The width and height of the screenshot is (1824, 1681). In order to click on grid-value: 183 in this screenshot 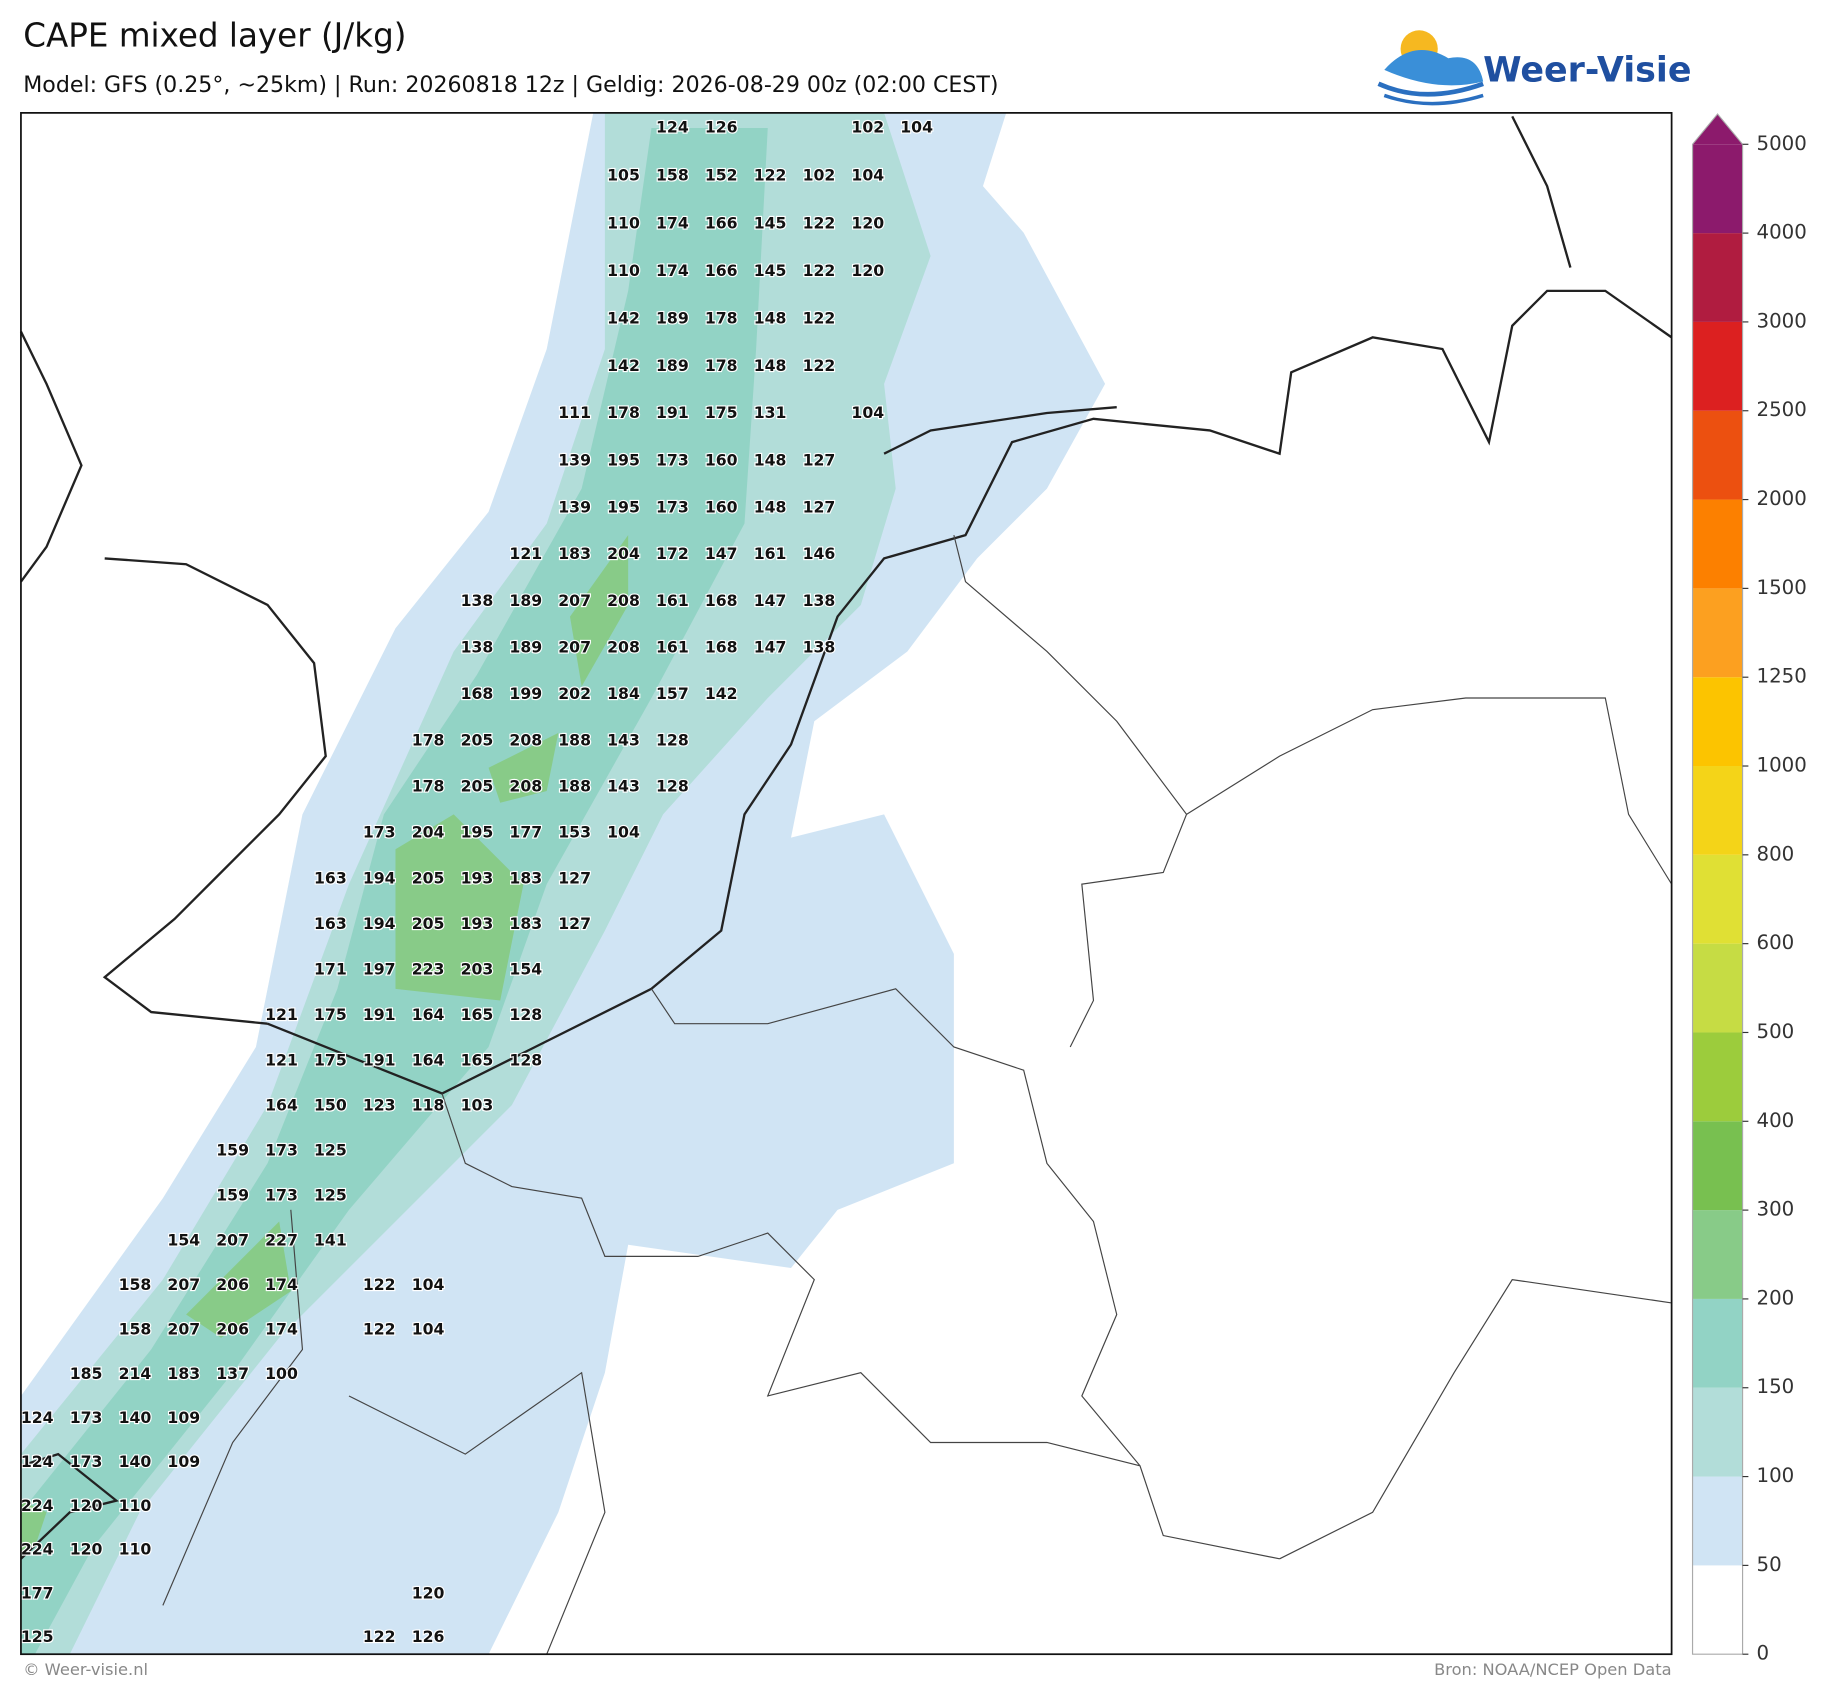, I will do `click(574, 553)`.